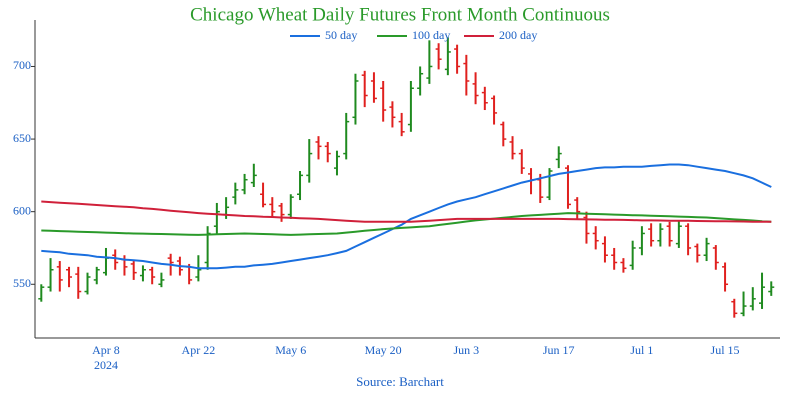 The width and height of the screenshot is (800, 405). What do you see at coordinates (559, 350) in the screenshot?
I see `x-tick-label: Jun 17` at bounding box center [559, 350].